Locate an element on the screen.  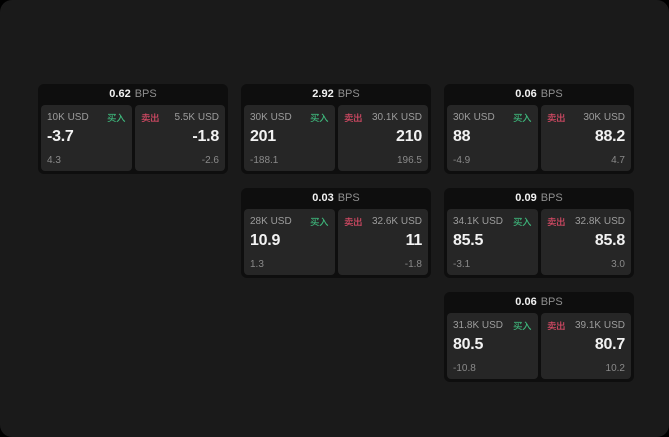
buy-delta: -10.8 is located at coordinates (464, 368).